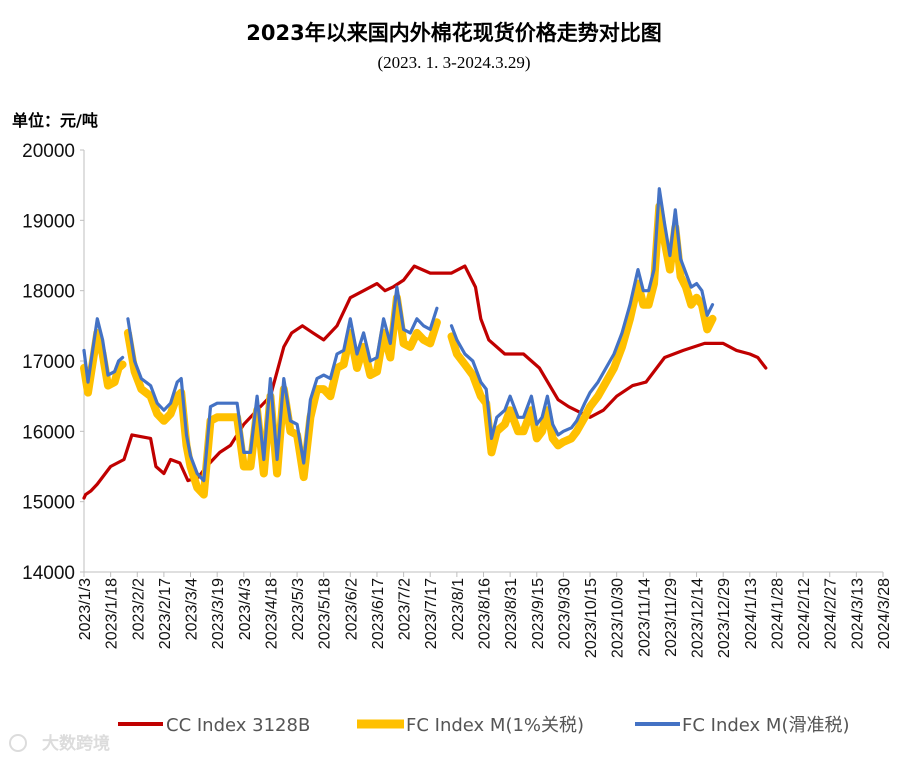 The height and width of the screenshot is (761, 908). I want to click on x-tick-label: 2023/8/31, so click(511, 613).